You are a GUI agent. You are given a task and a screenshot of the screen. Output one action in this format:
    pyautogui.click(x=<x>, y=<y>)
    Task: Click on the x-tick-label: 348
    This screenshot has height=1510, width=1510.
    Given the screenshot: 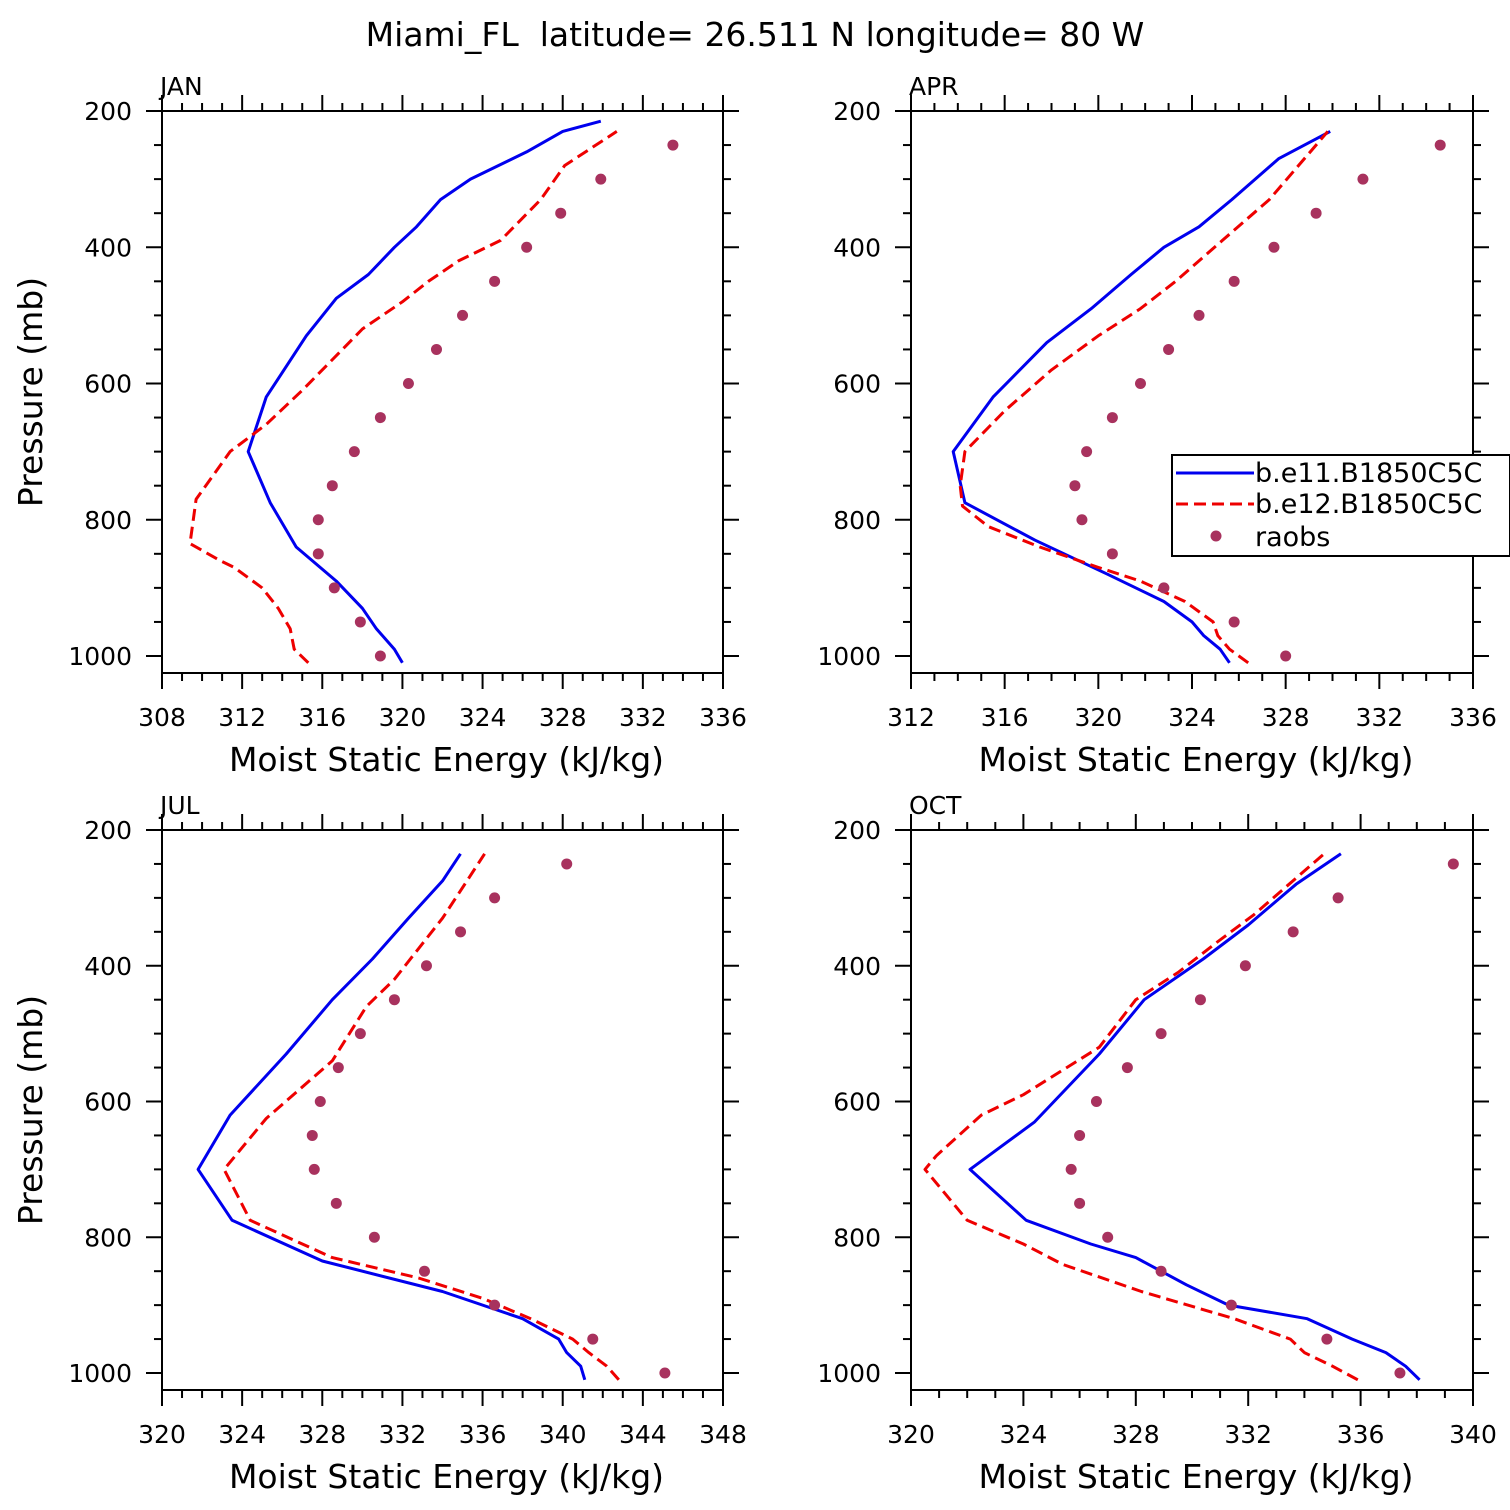 What is the action you would take?
    pyautogui.click(x=723, y=1434)
    